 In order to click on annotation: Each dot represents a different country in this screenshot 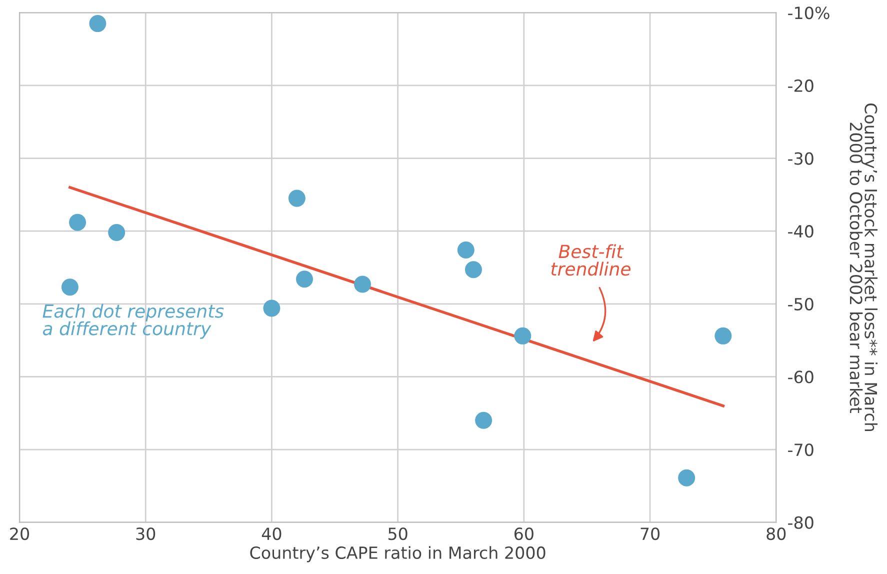, I will do `click(133, 321)`.